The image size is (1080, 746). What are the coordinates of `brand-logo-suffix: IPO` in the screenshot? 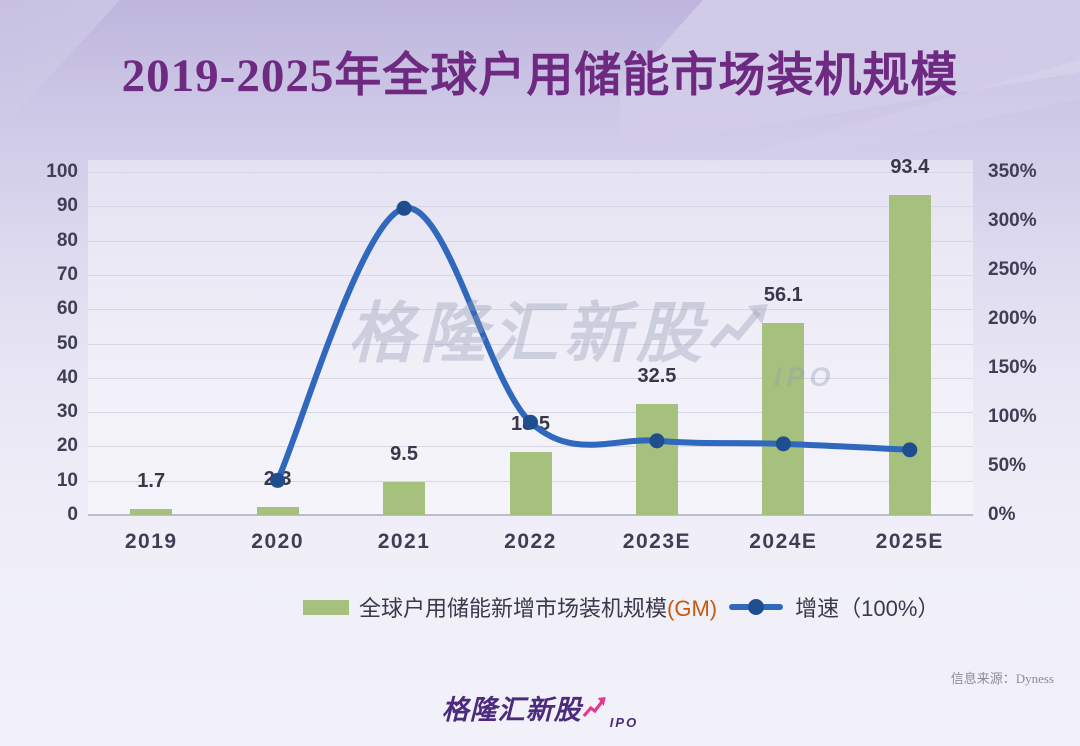 It's located at (624, 722).